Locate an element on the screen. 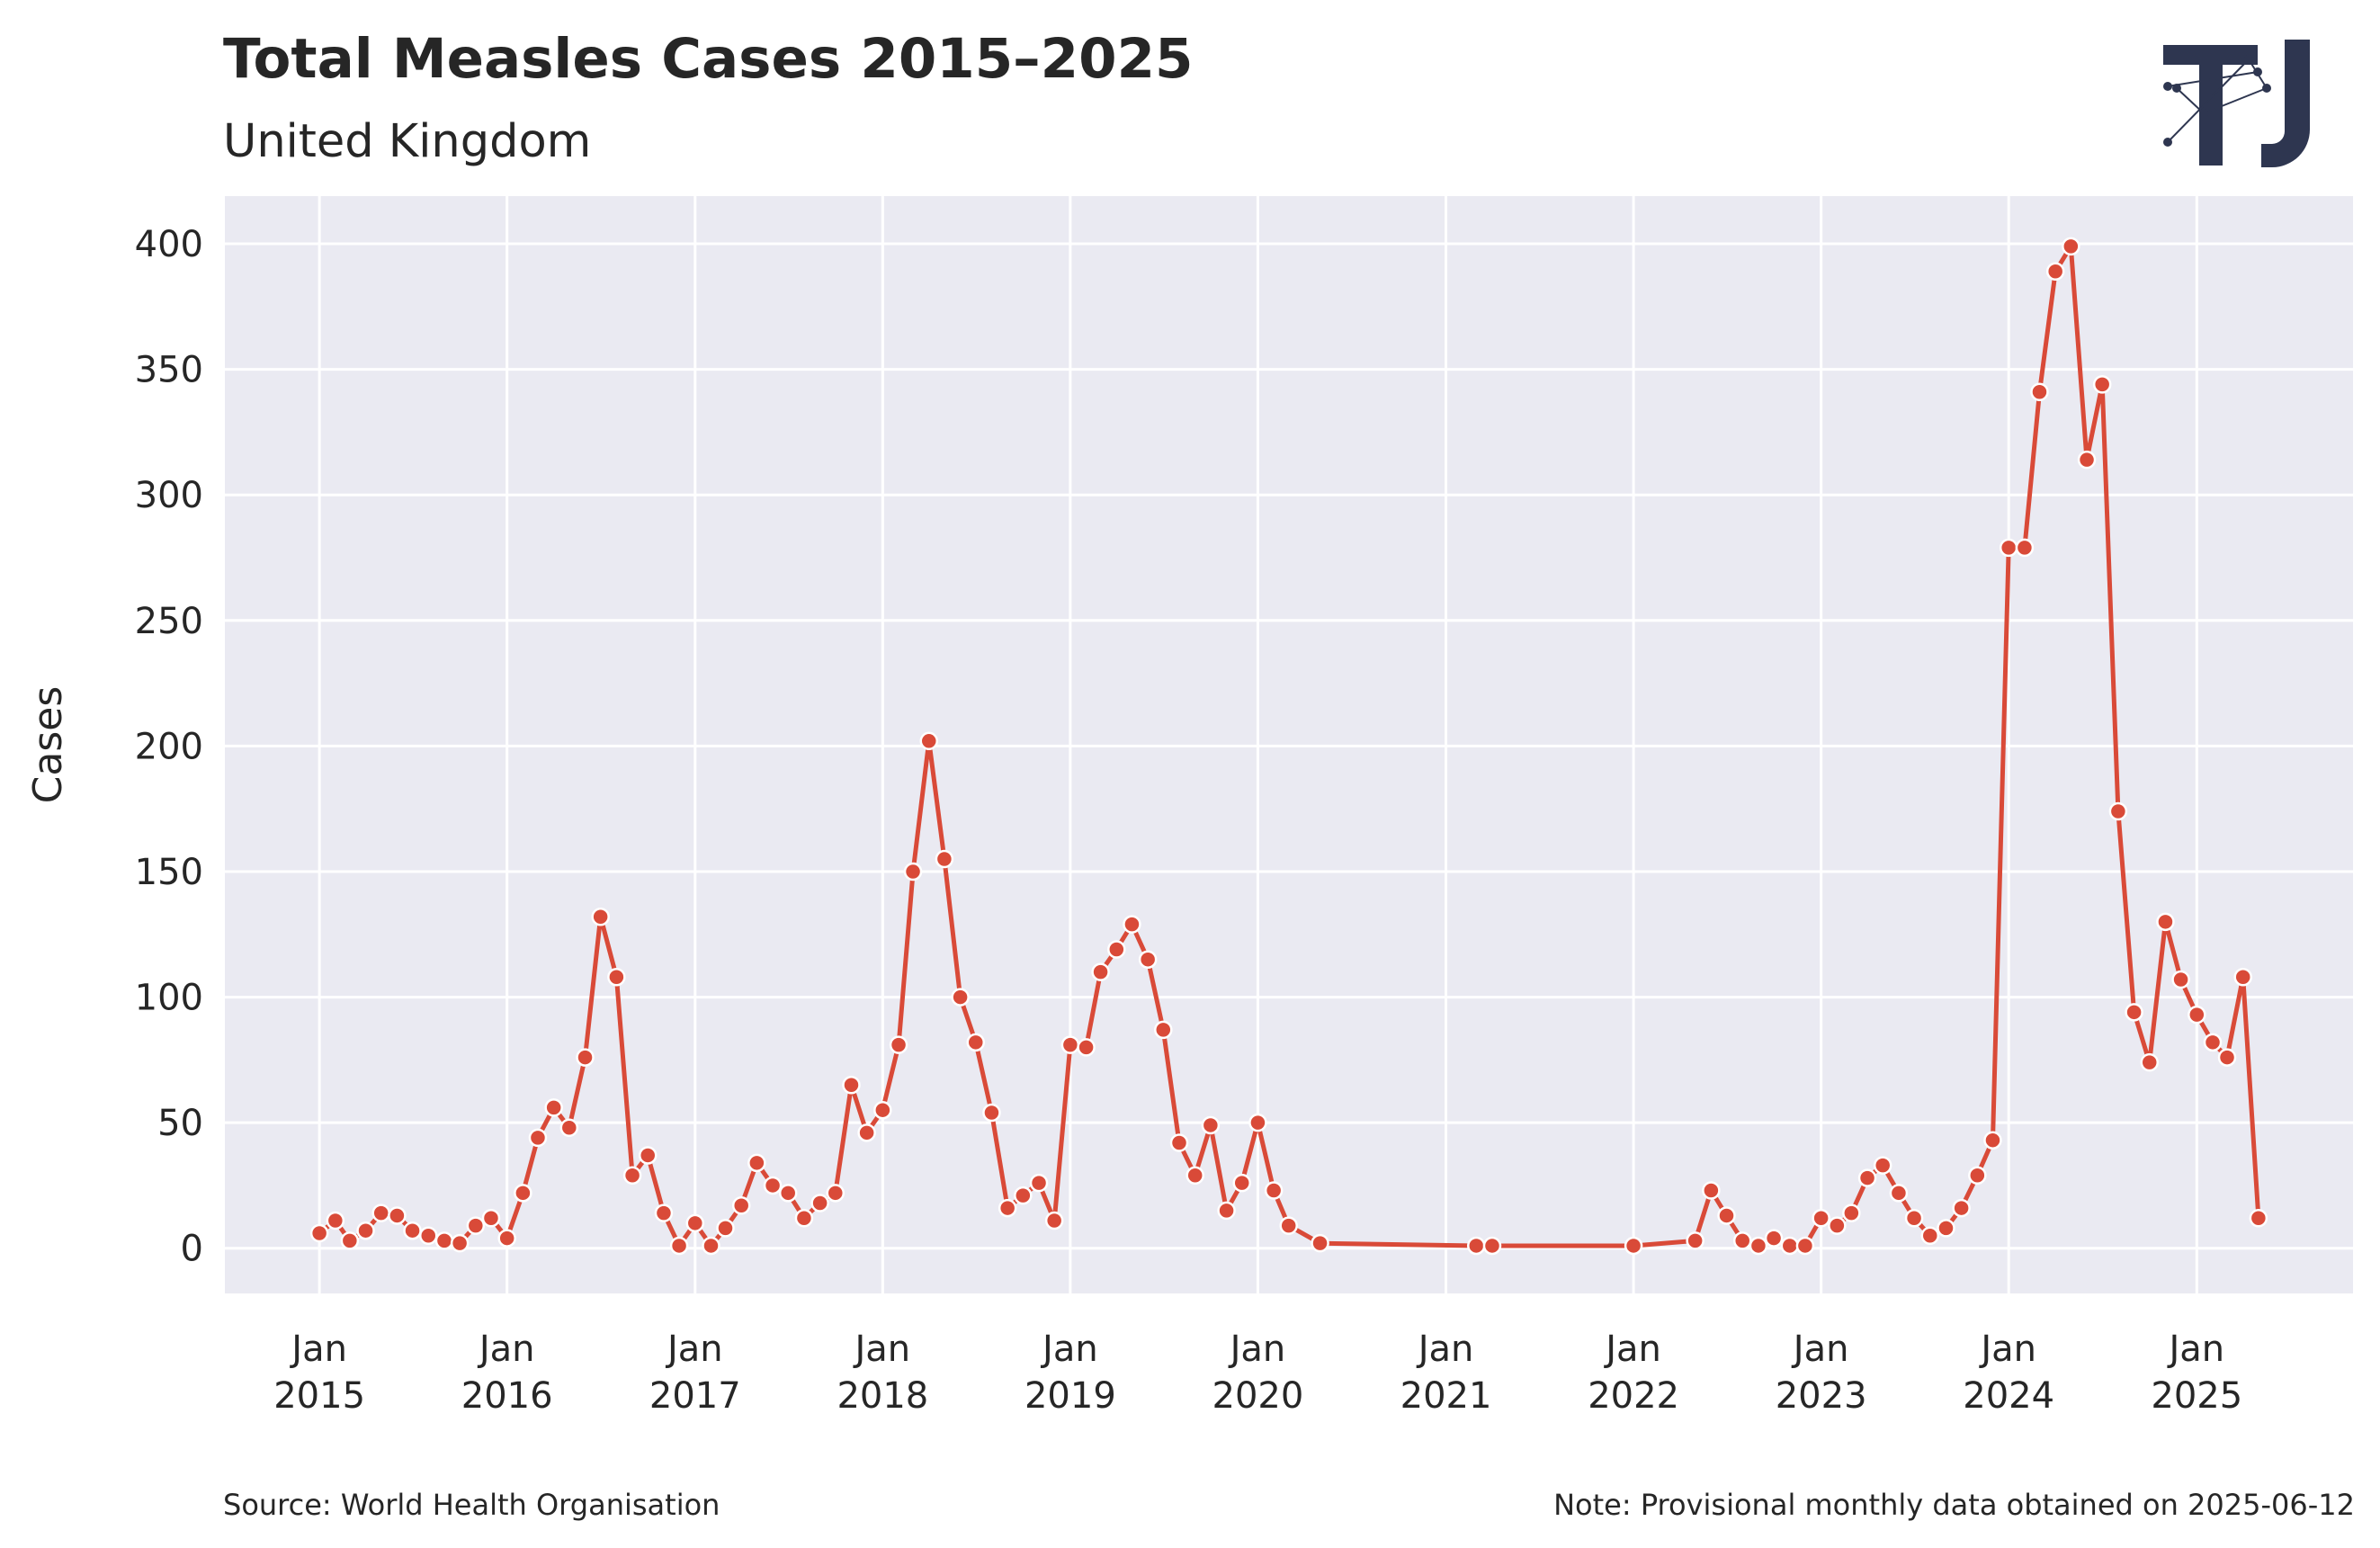  x-tick-label-year: 2022 is located at coordinates (1633, 1396).